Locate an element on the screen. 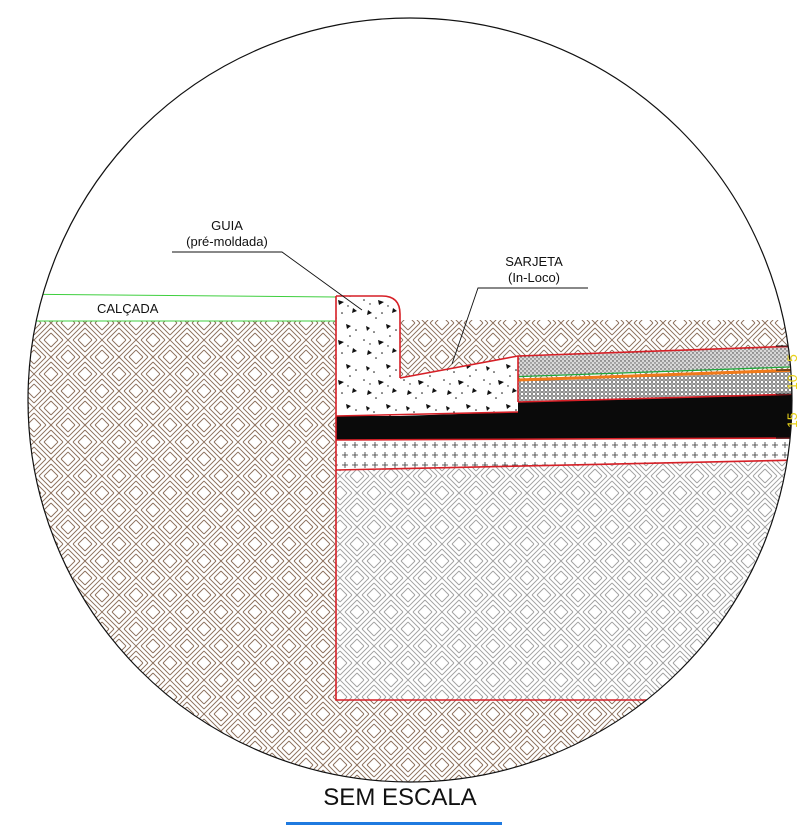 The image size is (800, 827). guia-leader is located at coordinates (267, 281).